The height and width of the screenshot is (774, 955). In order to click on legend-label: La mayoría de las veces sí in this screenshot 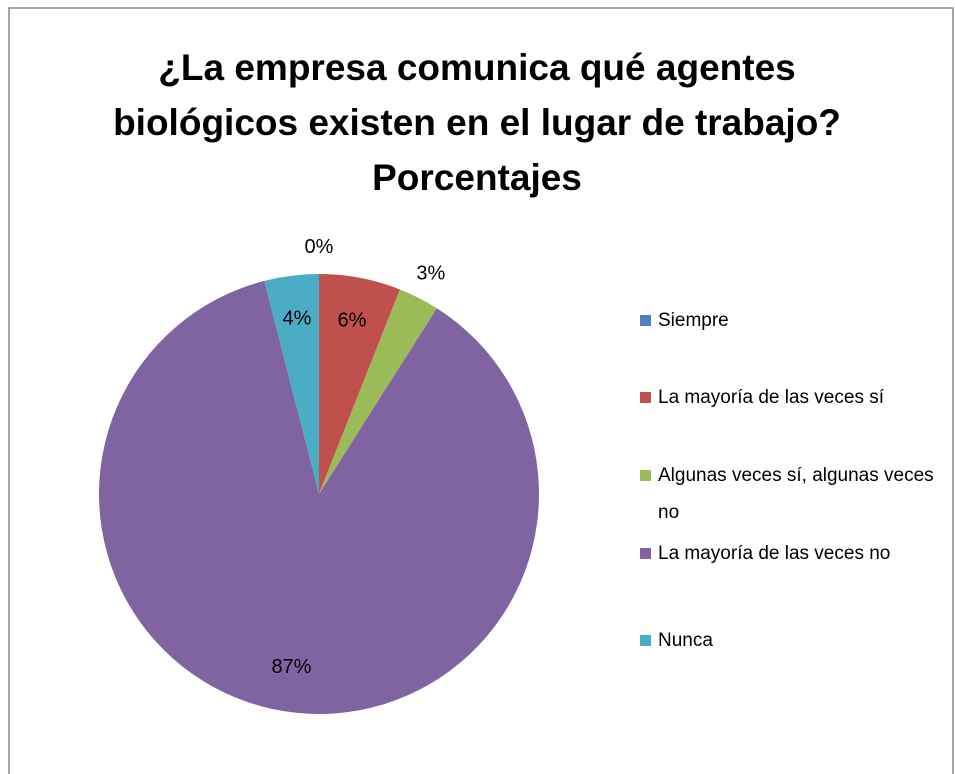, I will do `click(771, 397)`.